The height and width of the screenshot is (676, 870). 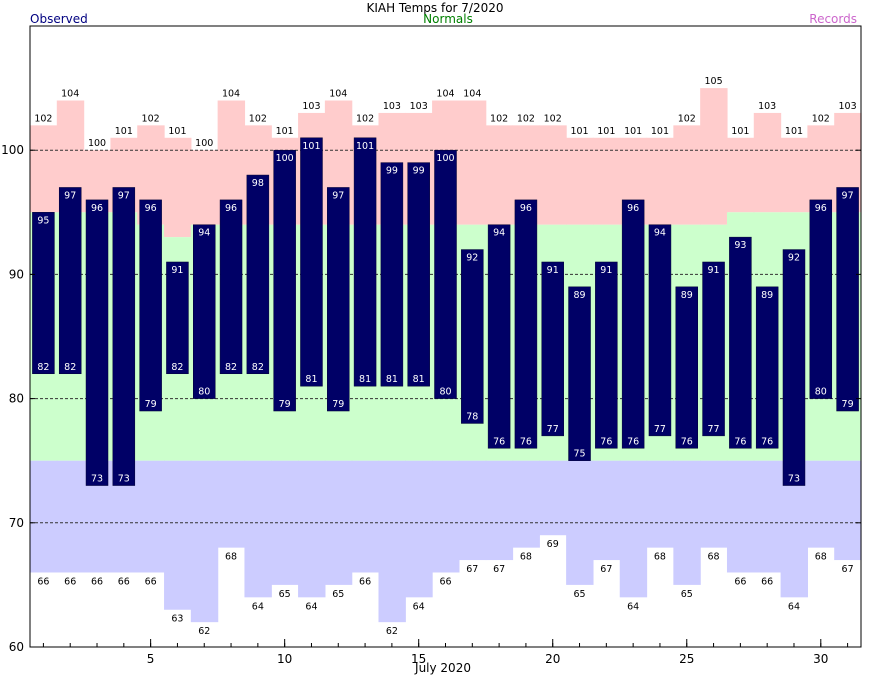 I want to click on observed-high-label: 89, so click(x=579, y=295).